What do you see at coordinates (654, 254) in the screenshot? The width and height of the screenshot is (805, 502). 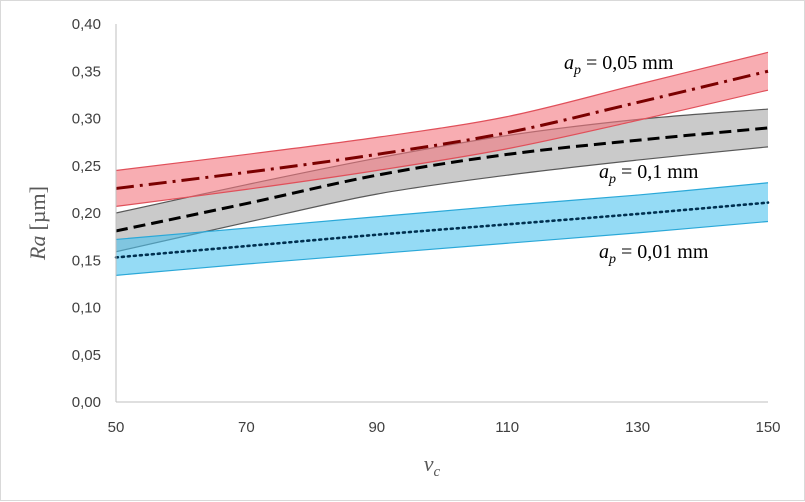 I see `series-annotation: ap = 0,01 mm` at bounding box center [654, 254].